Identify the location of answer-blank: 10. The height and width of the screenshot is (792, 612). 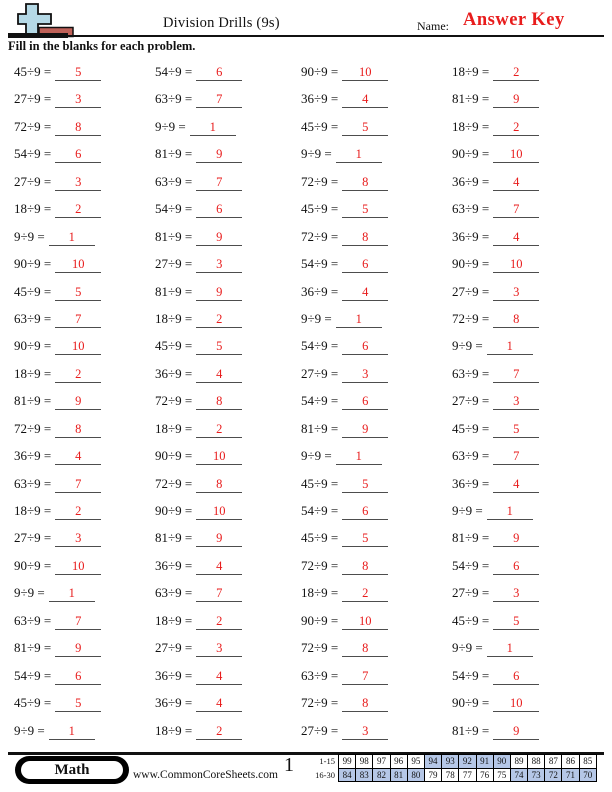
(78, 347).